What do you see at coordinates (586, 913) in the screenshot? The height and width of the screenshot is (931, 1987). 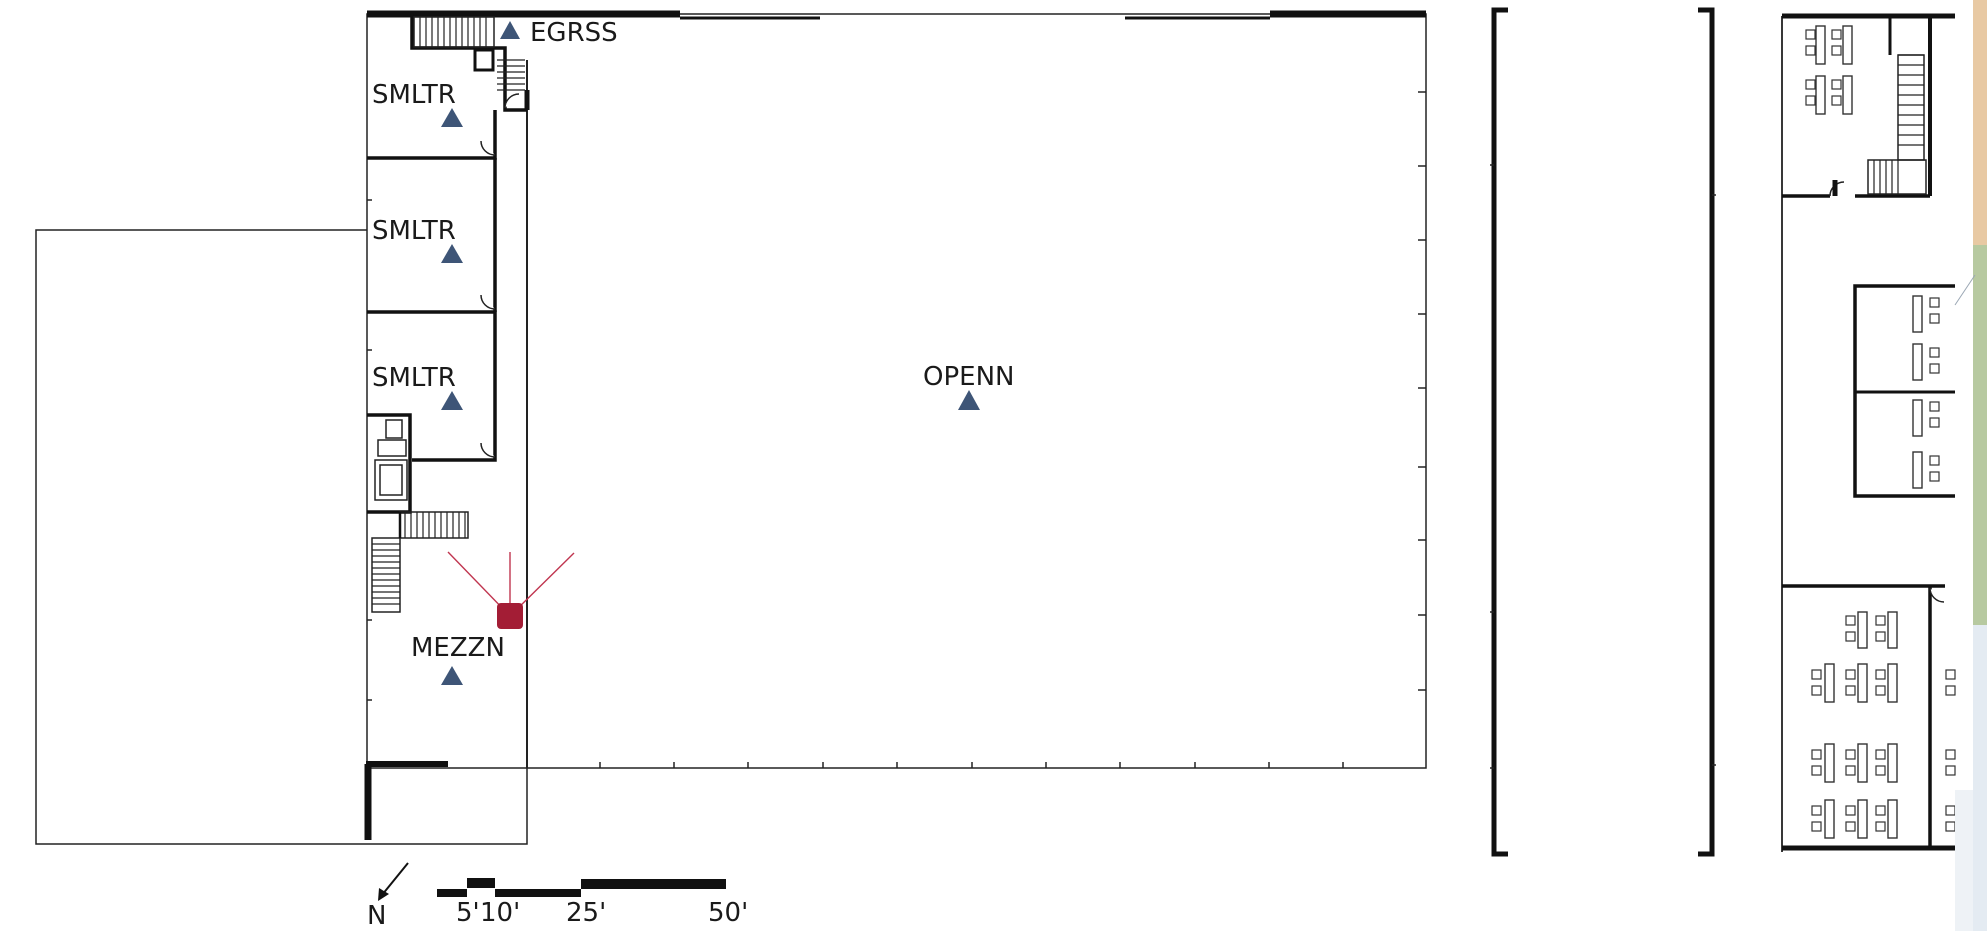 I see `scale-label-25: 25'` at bounding box center [586, 913].